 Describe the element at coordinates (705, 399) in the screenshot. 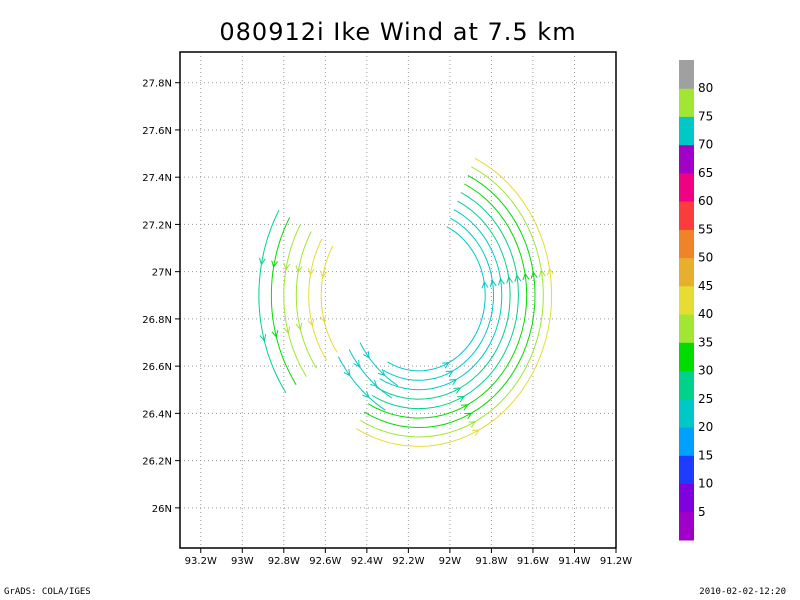

I see `colorbar-label: 25` at that location.